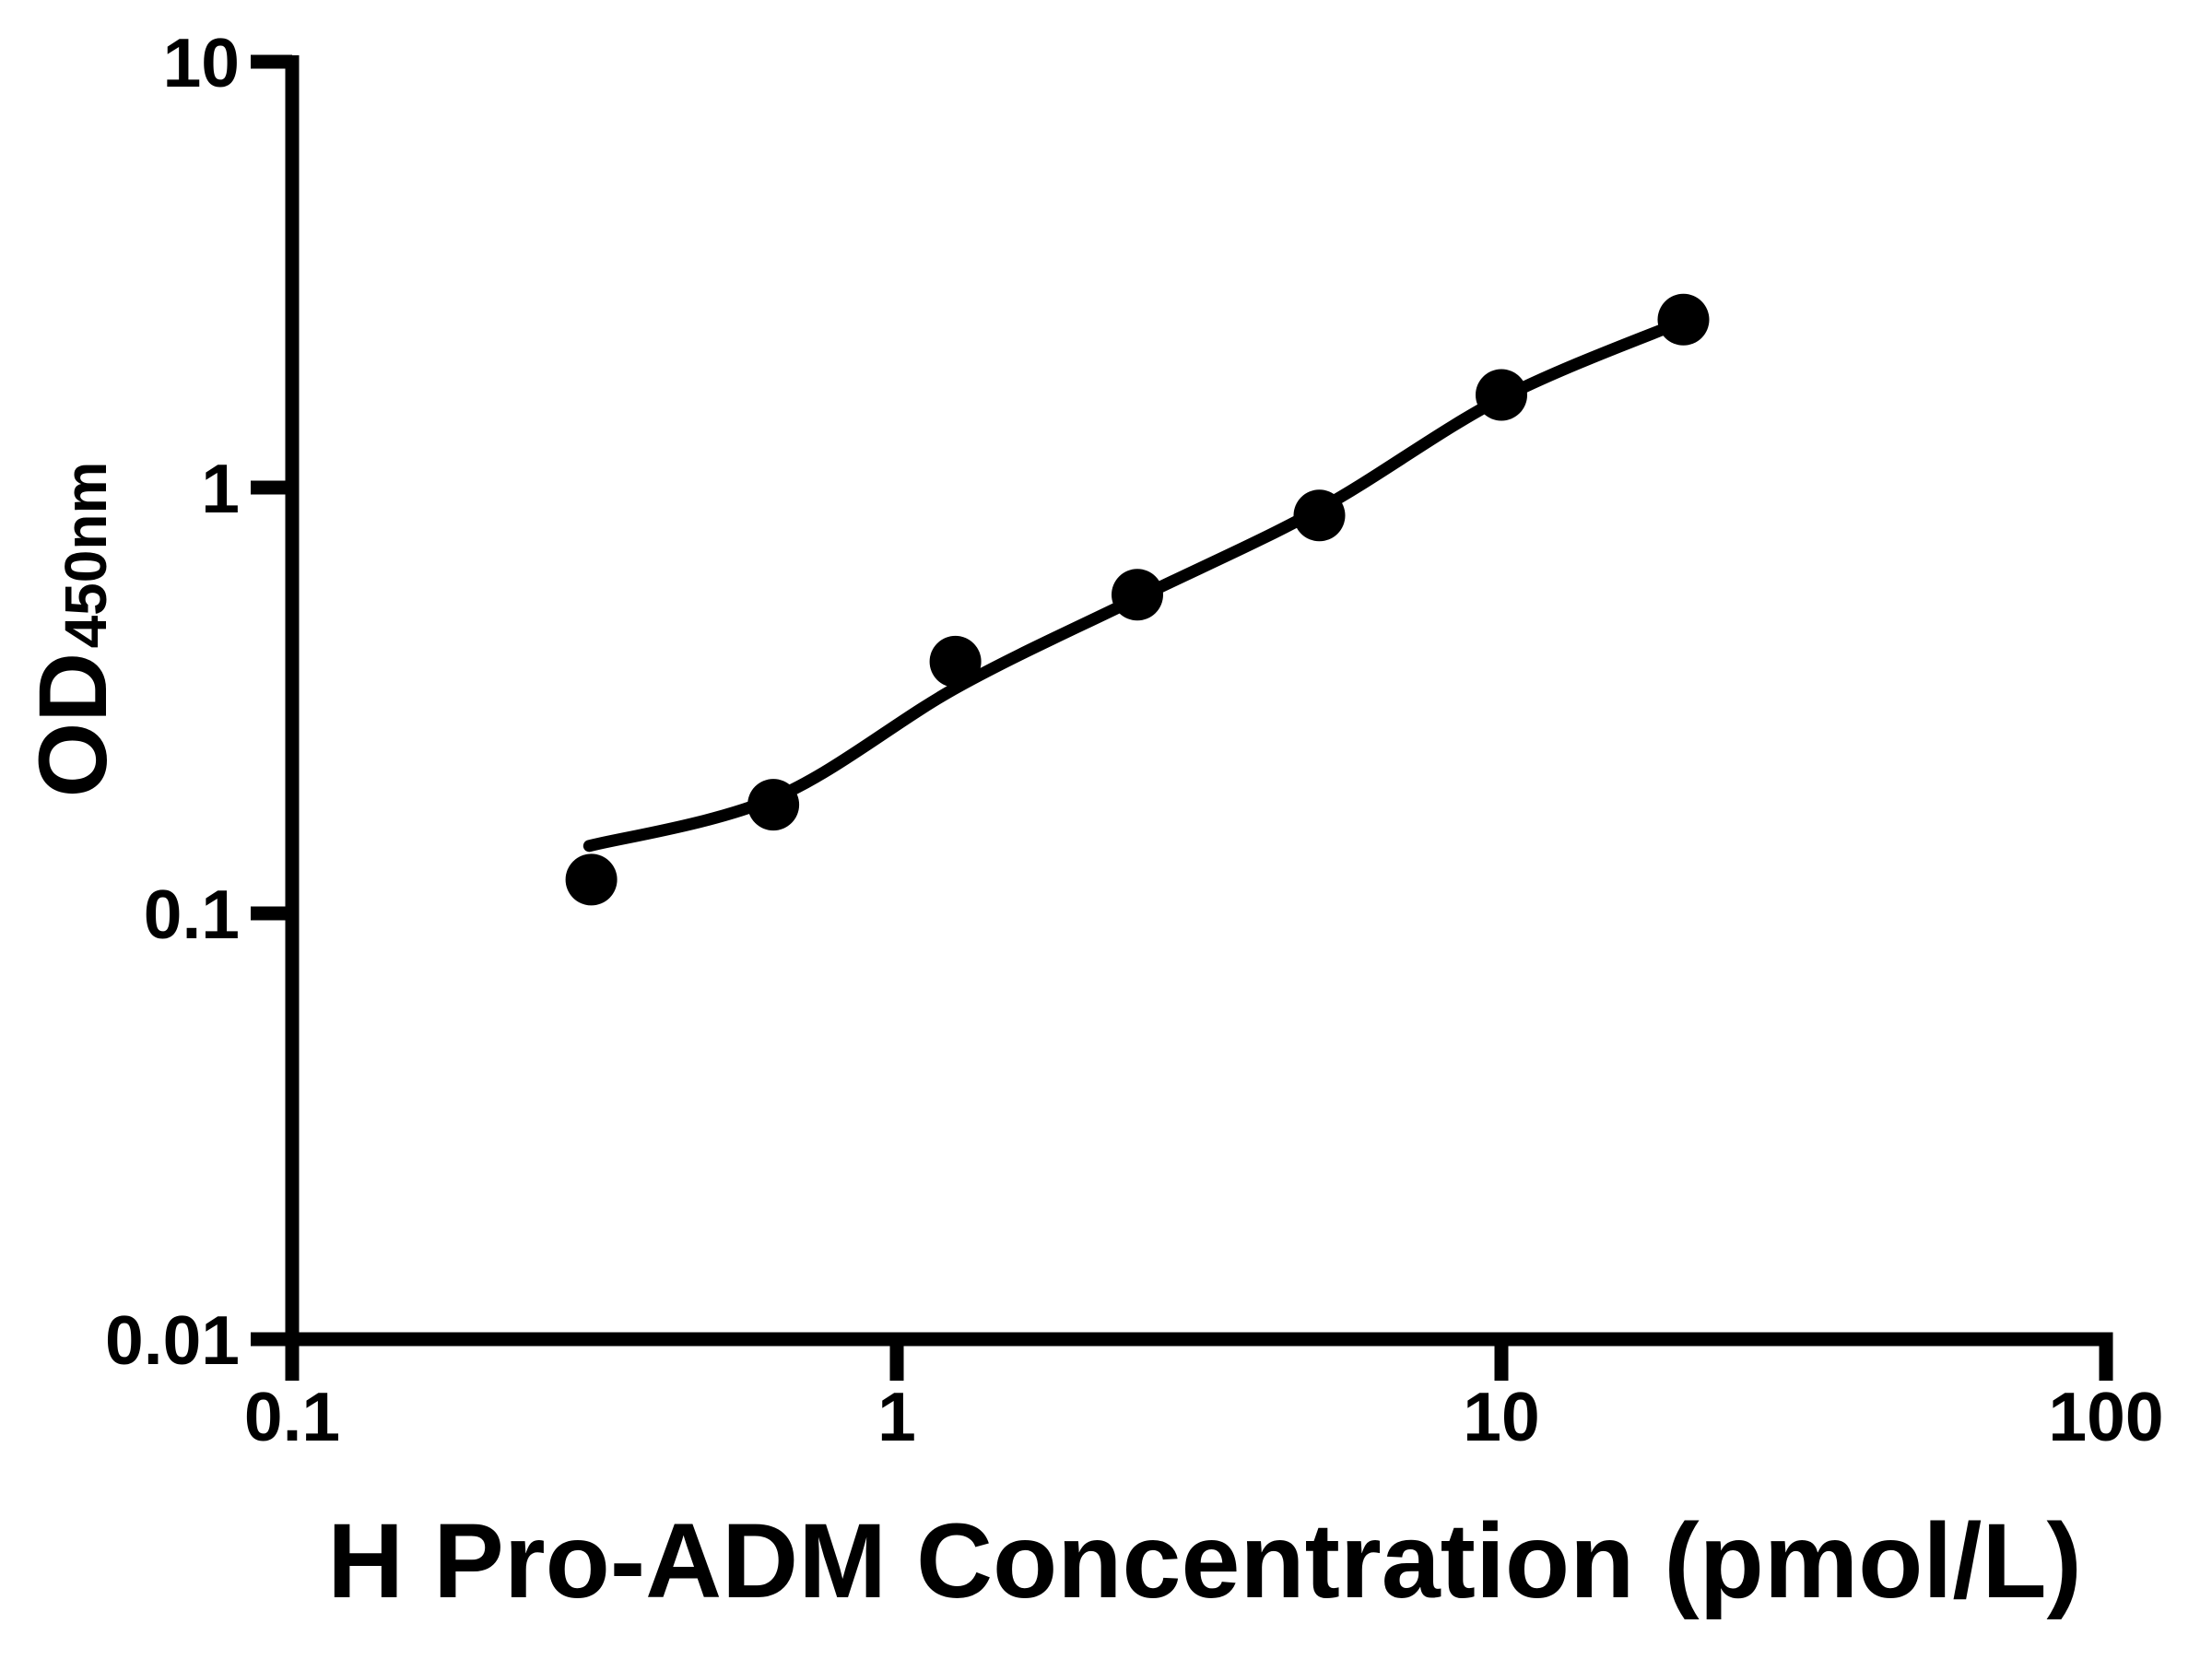  Describe the element at coordinates (73, 725) in the screenshot. I see `y-axis-title-main: OD` at that location.